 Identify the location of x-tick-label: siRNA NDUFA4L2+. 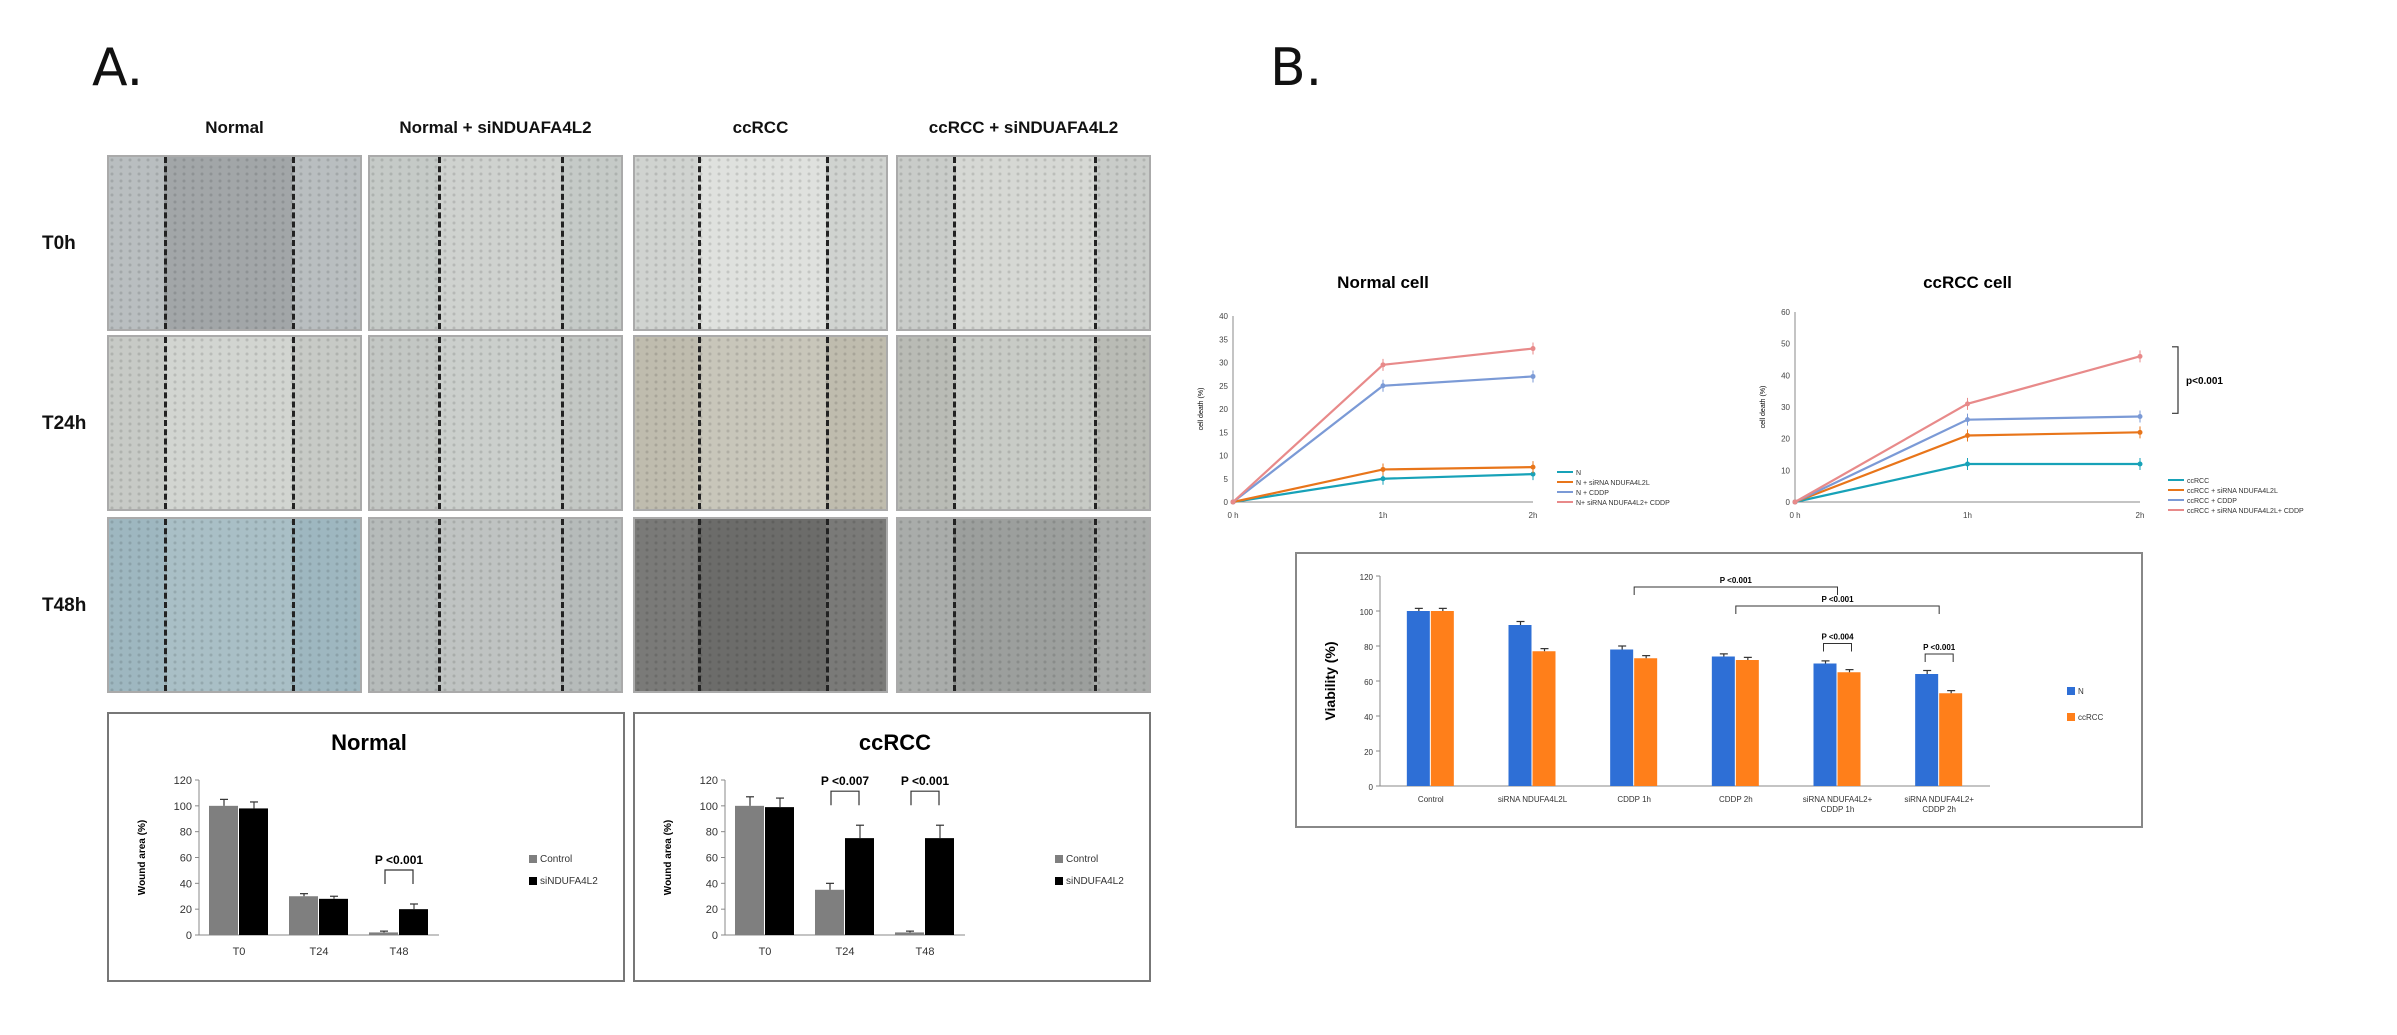
(1939, 799).